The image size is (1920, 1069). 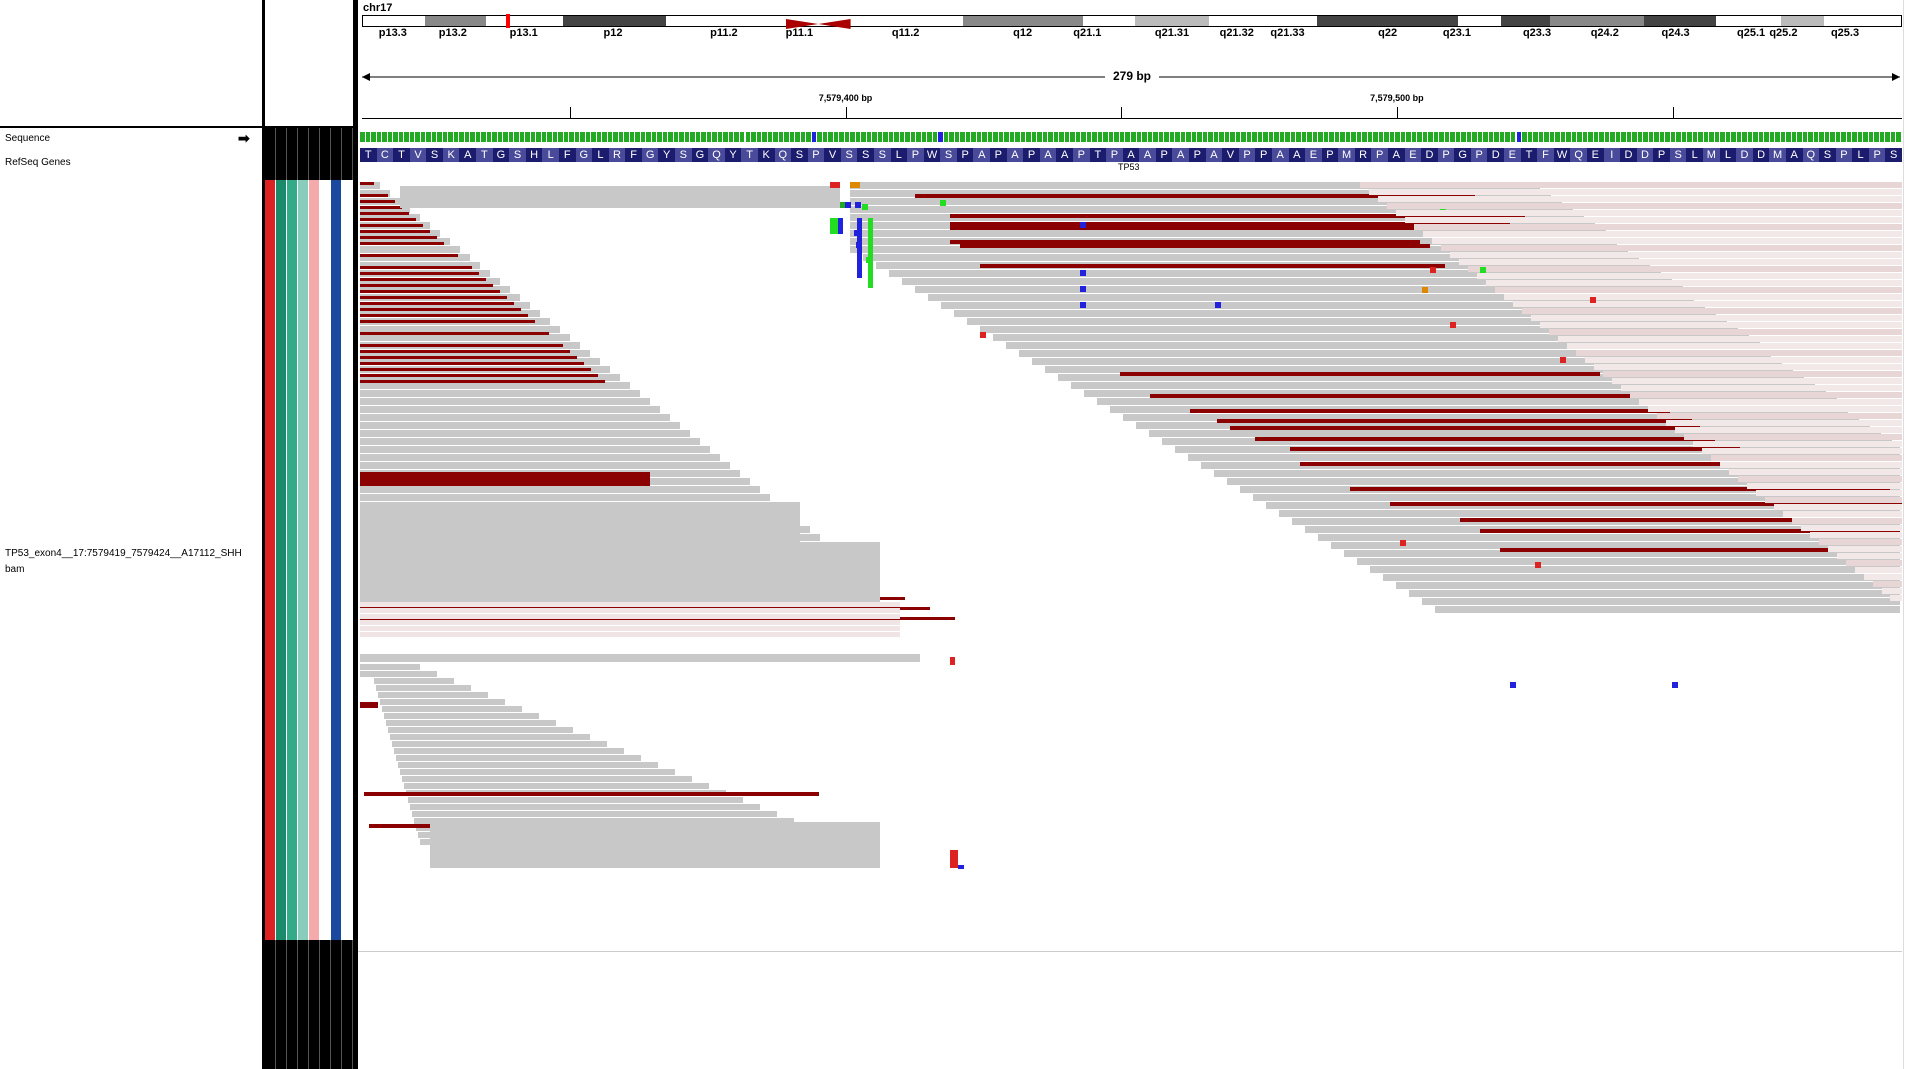 What do you see at coordinates (28, 138) in the screenshot?
I see `sequence-track-label: Sequence` at bounding box center [28, 138].